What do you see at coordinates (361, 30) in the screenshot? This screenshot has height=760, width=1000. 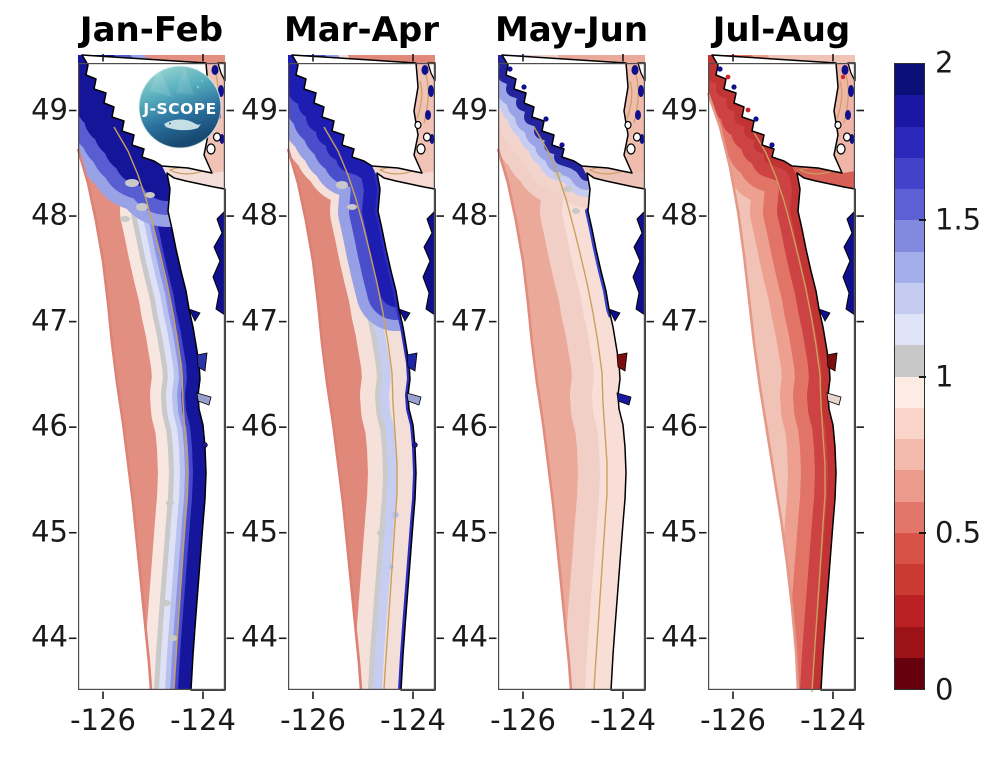 I see `panel-title: Mar-Apr` at bounding box center [361, 30].